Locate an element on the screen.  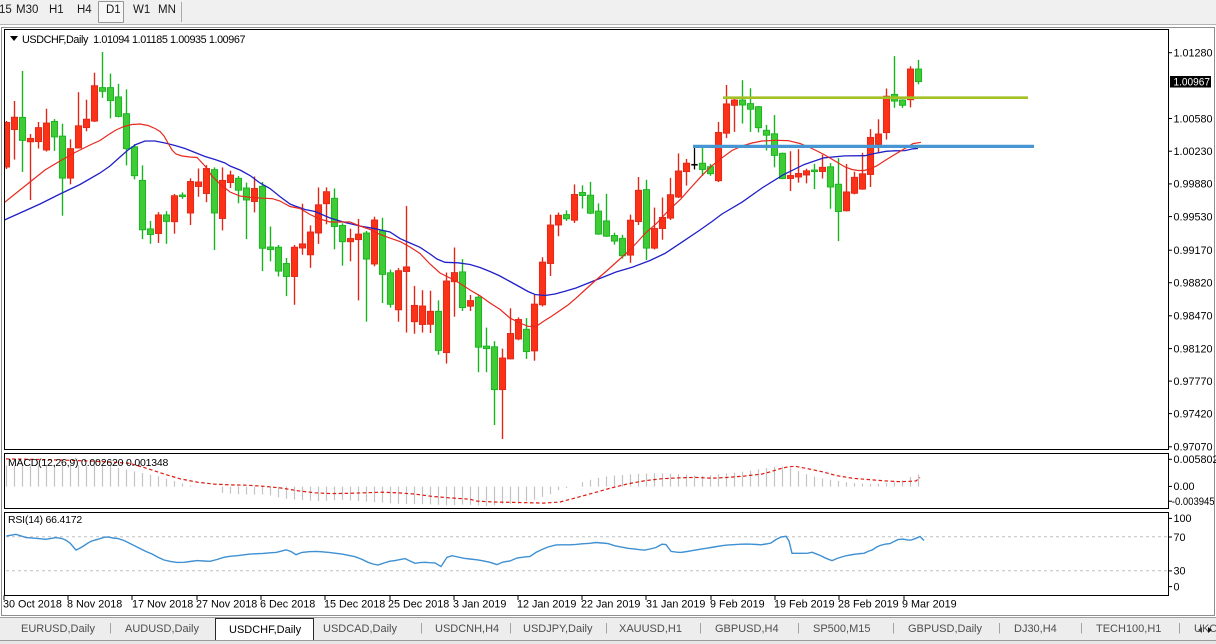
svg-text: 0.98120 is located at coordinates (1193, 349).